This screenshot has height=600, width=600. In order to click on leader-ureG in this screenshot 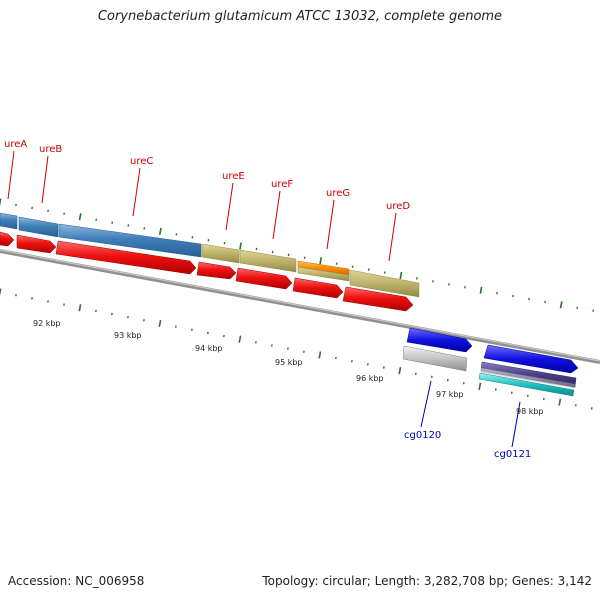, I will do `click(330, 224)`.